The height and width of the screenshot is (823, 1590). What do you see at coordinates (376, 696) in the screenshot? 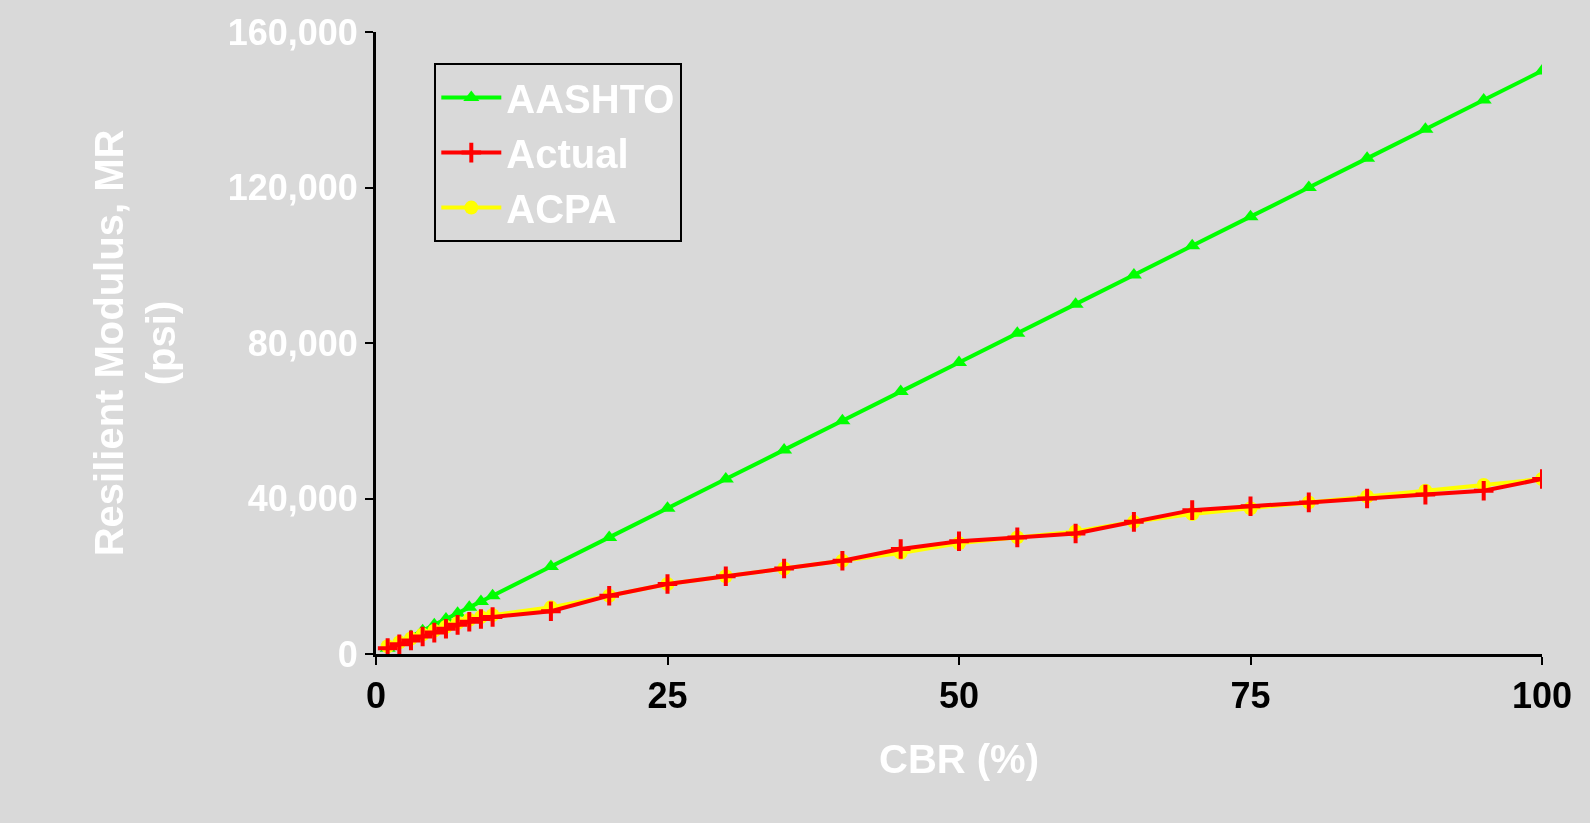
I see `x-tick-label: 0` at bounding box center [376, 696].